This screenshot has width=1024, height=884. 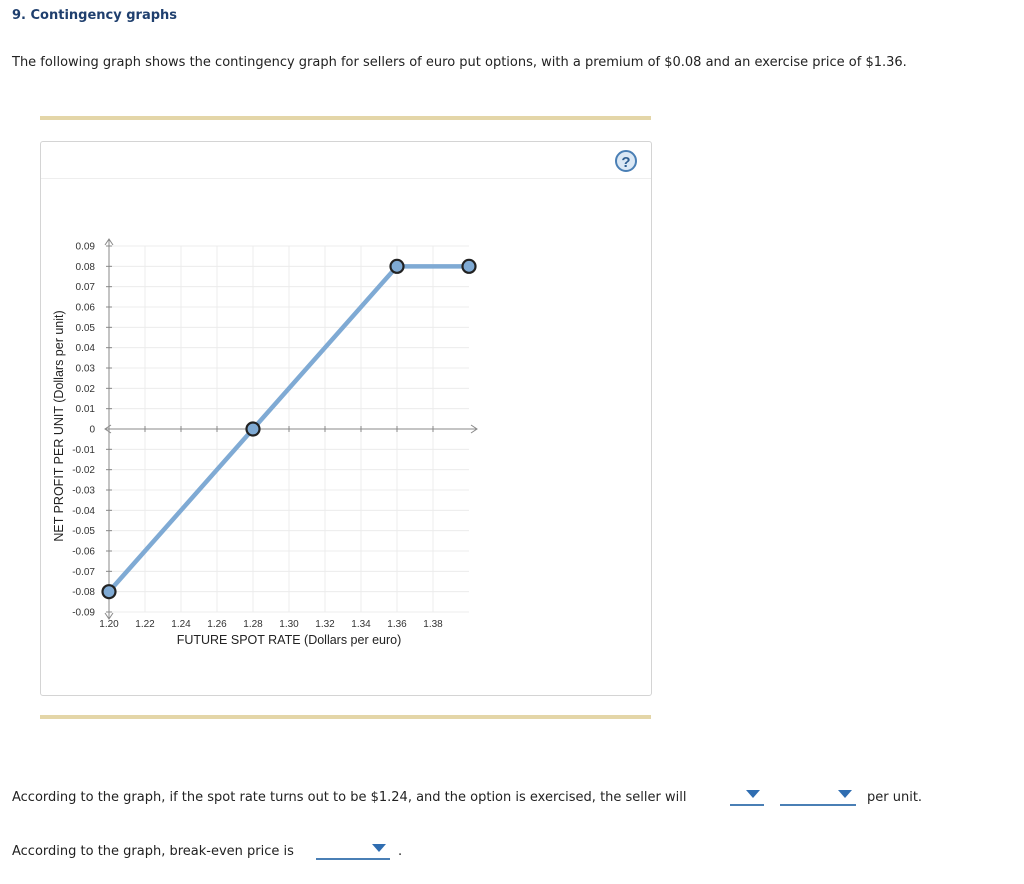 I want to click on y-tick-label: -0.05, so click(x=83, y=531).